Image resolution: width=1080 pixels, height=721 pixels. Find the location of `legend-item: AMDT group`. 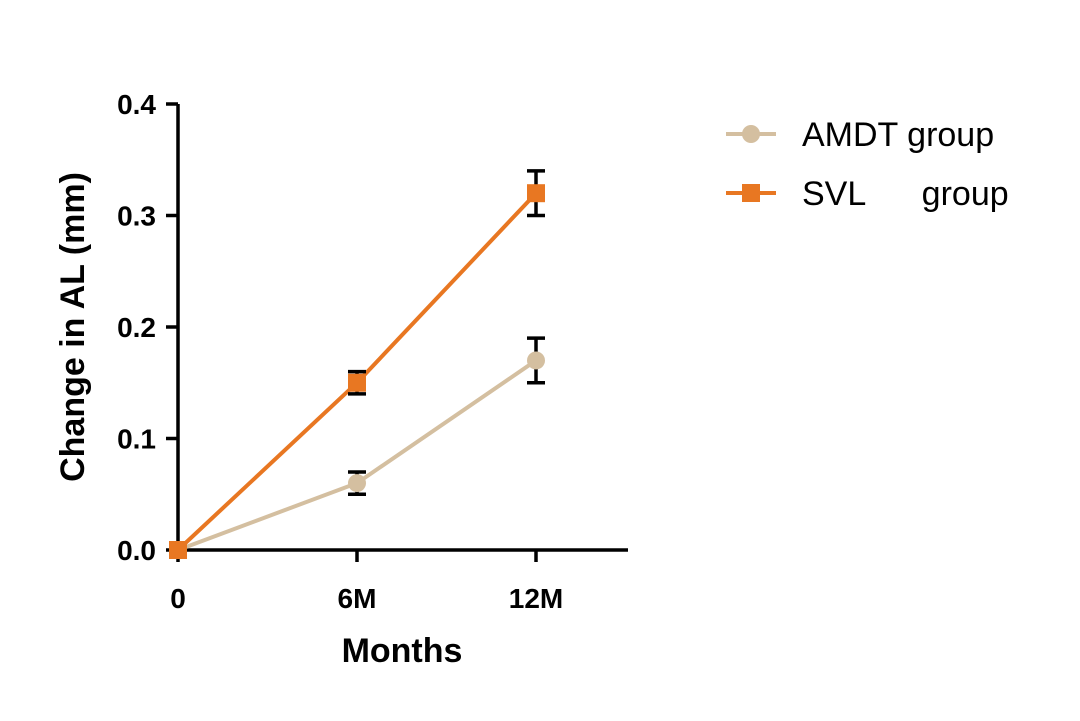

legend-item: AMDT group is located at coordinates (860, 135).